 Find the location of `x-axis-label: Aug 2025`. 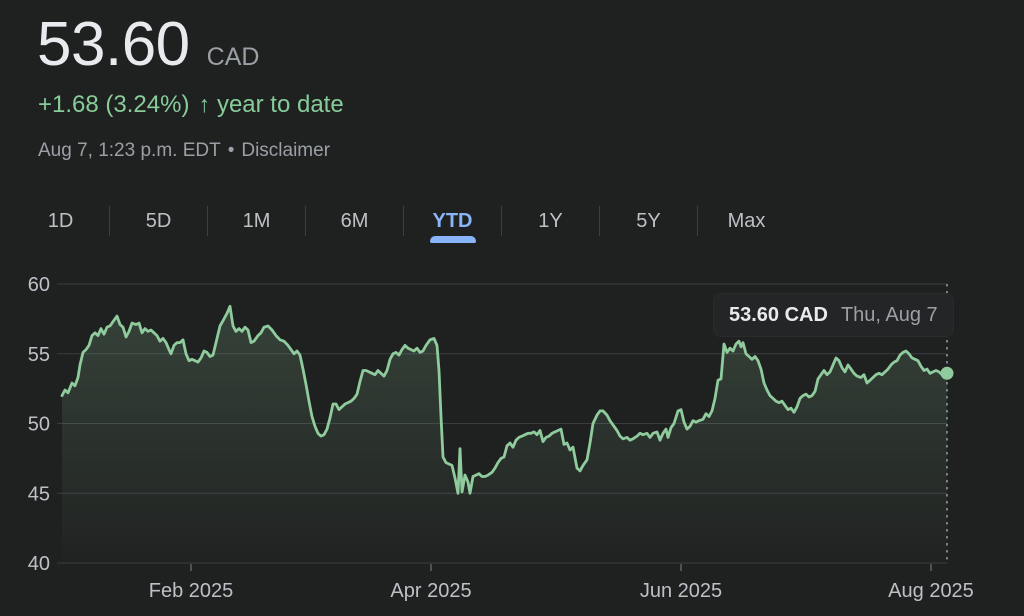

x-axis-label: Aug 2025 is located at coordinates (931, 591).